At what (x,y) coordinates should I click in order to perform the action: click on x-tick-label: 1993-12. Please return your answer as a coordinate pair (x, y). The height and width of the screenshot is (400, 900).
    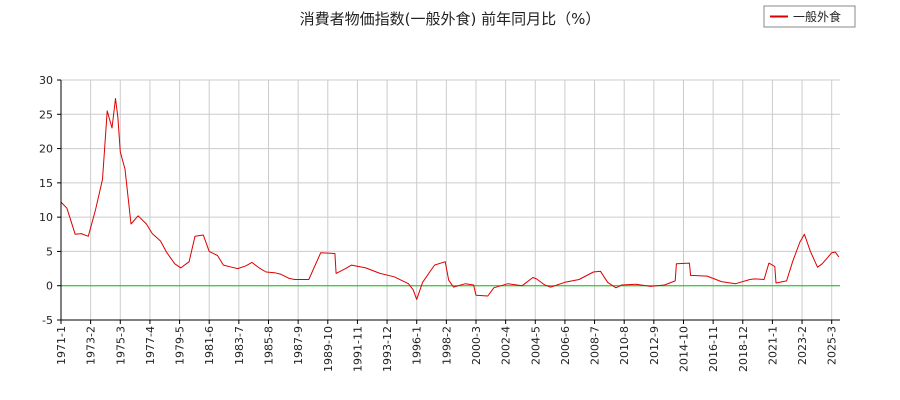
    Looking at the image, I should click on (387, 349).